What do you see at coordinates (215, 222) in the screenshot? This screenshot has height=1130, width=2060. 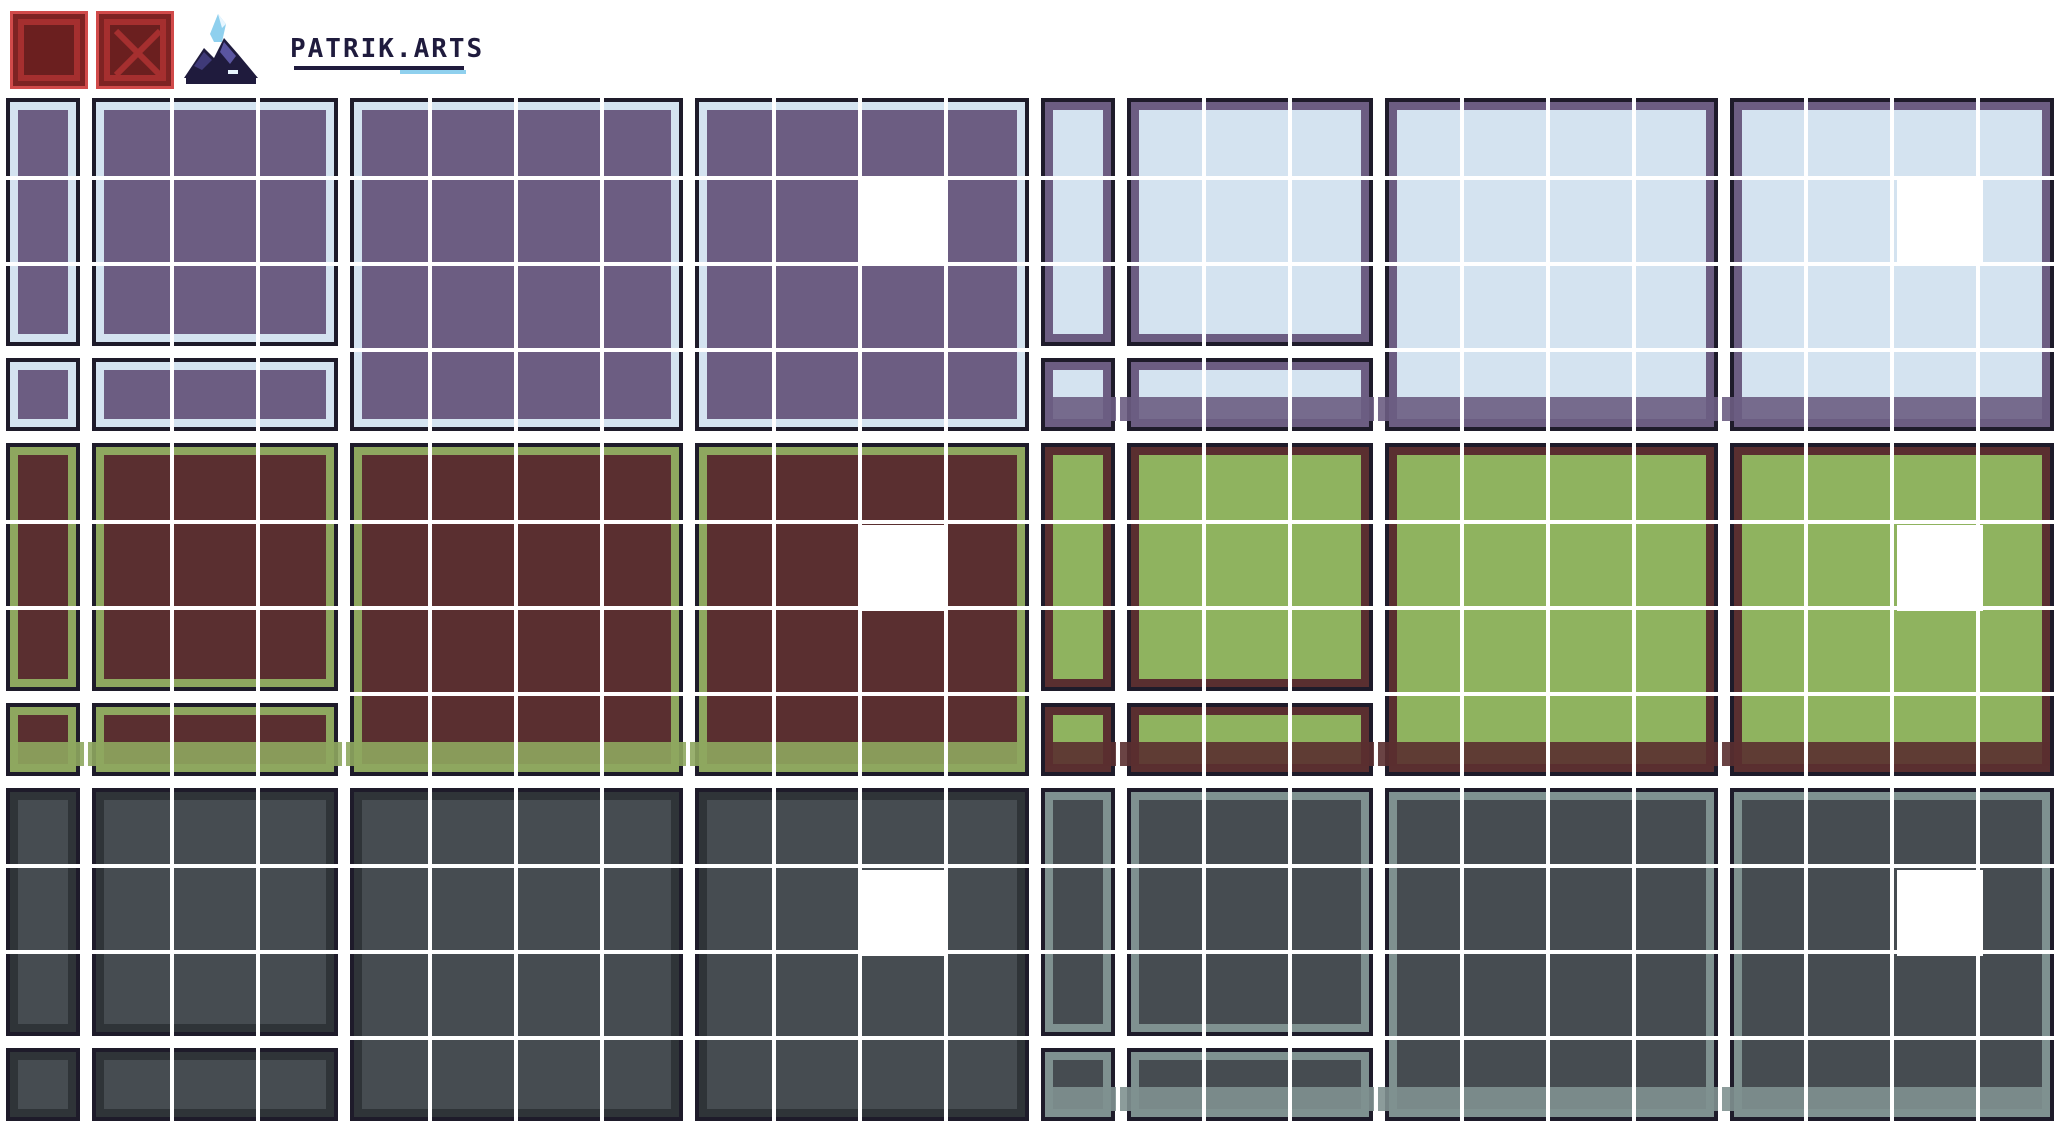 I see `stone-castle-room-block-fill` at bounding box center [215, 222].